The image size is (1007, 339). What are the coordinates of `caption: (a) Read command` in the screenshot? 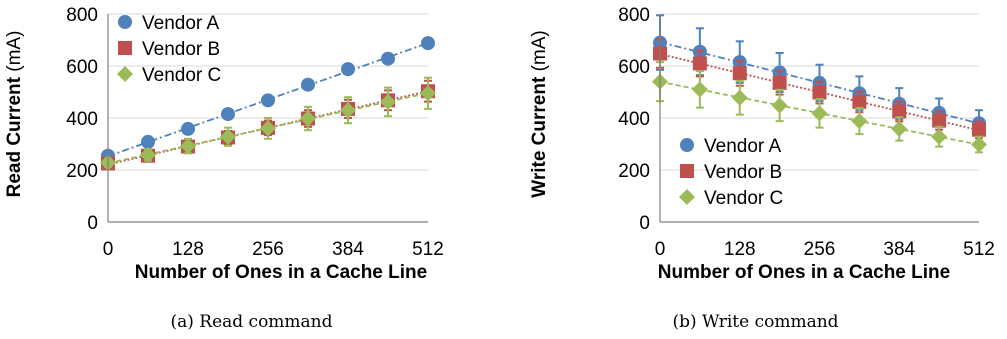 It's located at (251, 322).